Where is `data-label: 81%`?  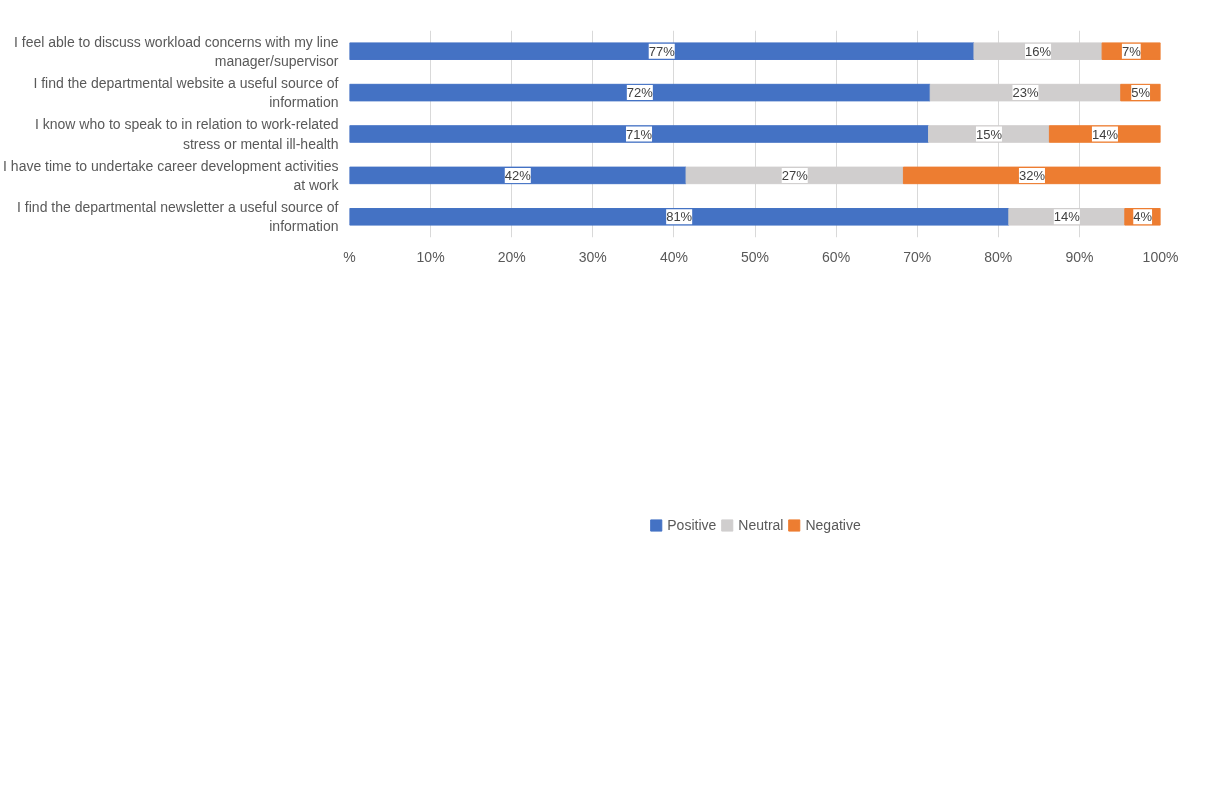 data-label: 81% is located at coordinates (679, 217).